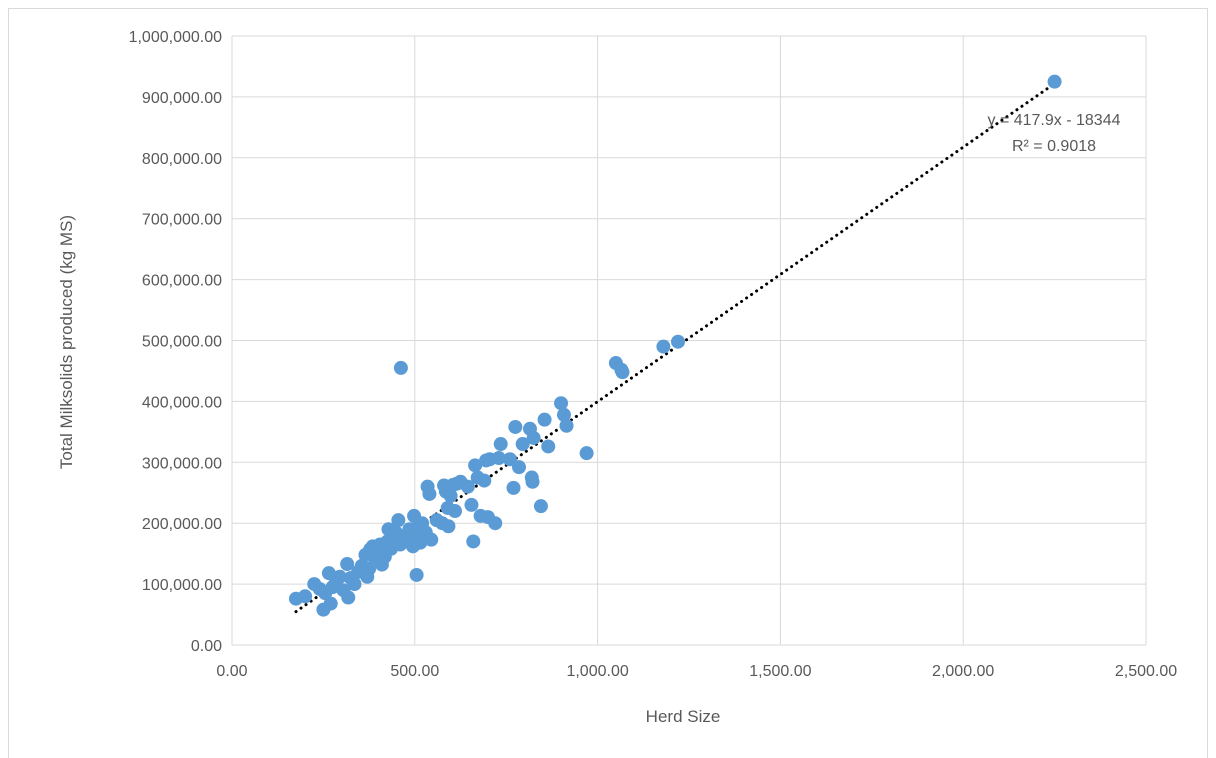  Describe the element at coordinates (780, 671) in the screenshot. I see `x-tick-label: 1,500.00` at that location.